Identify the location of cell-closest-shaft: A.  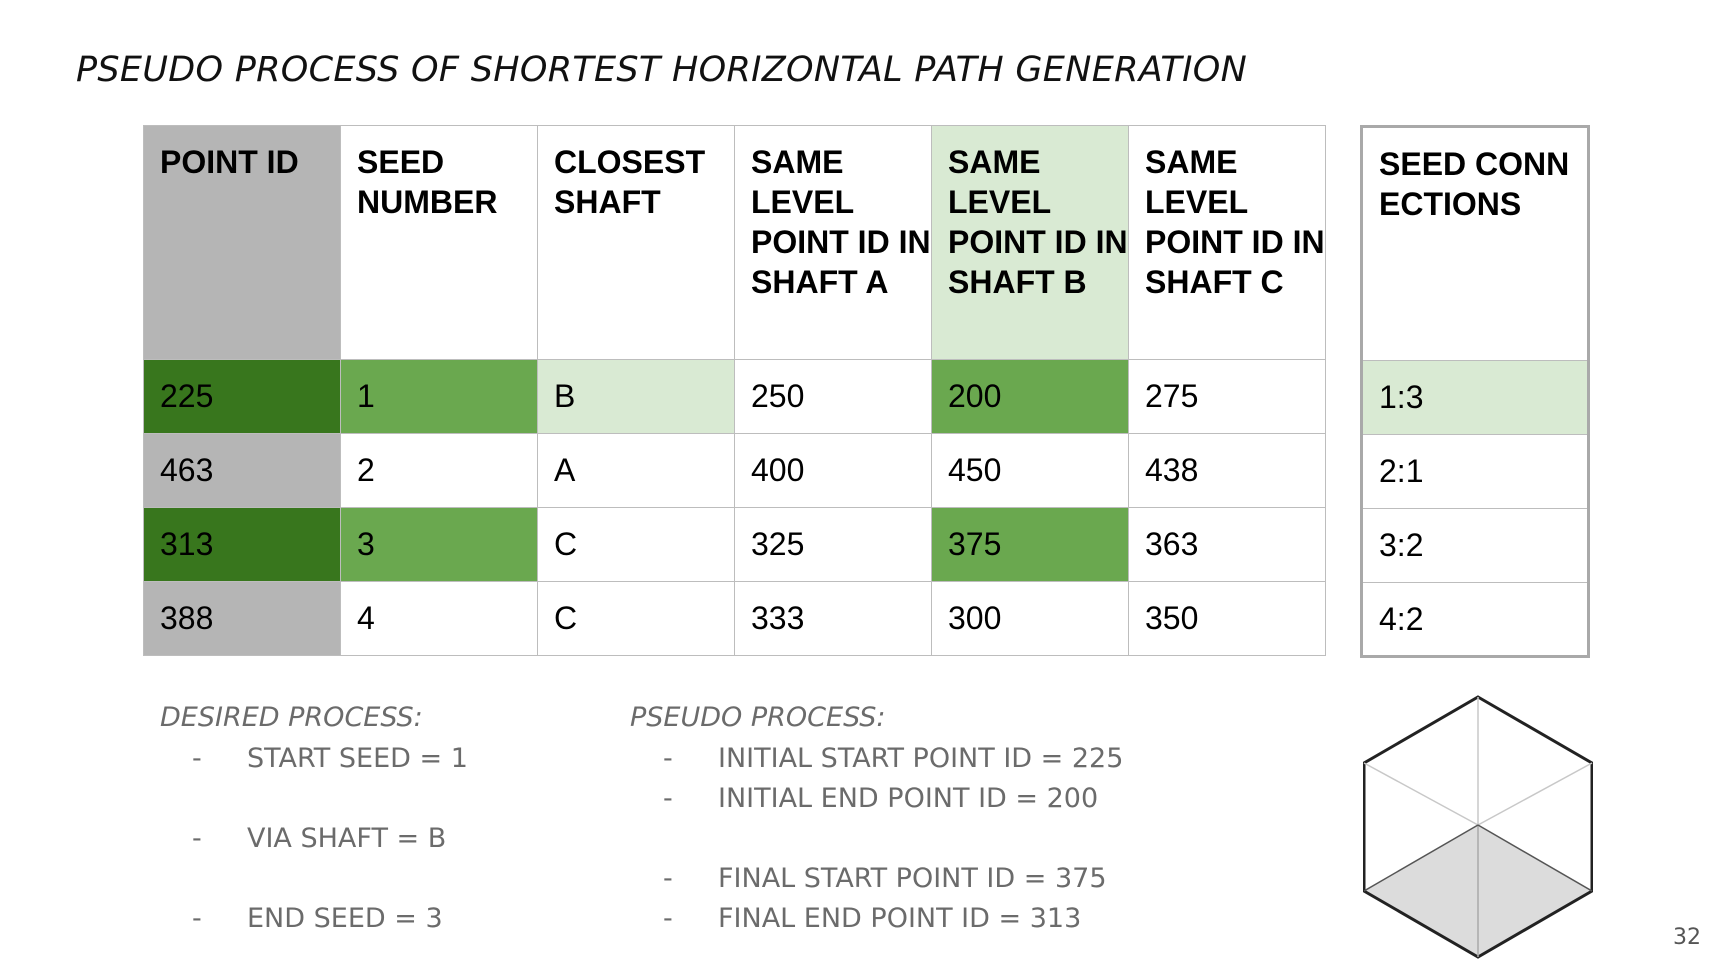
(636, 470).